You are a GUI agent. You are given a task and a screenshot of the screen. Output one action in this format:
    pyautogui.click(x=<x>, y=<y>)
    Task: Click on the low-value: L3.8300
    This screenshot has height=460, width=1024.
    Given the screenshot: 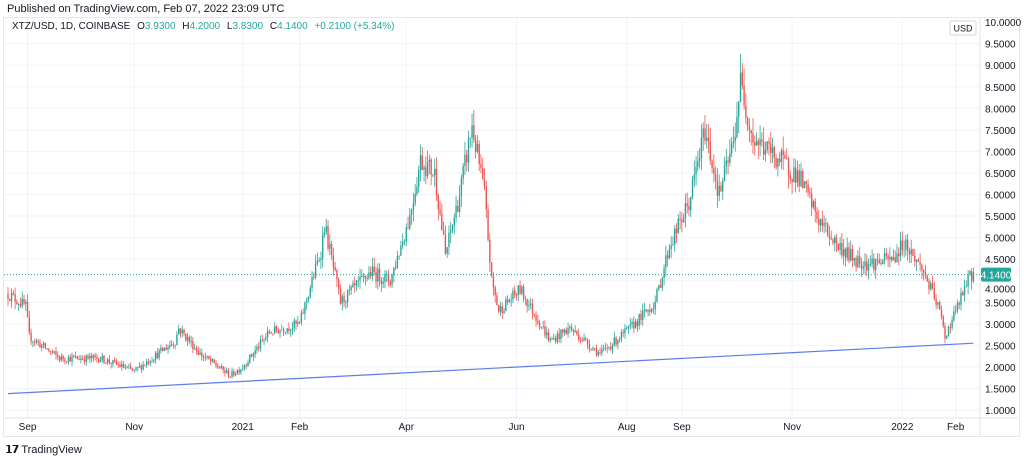 What is the action you would take?
    pyautogui.click(x=245, y=26)
    